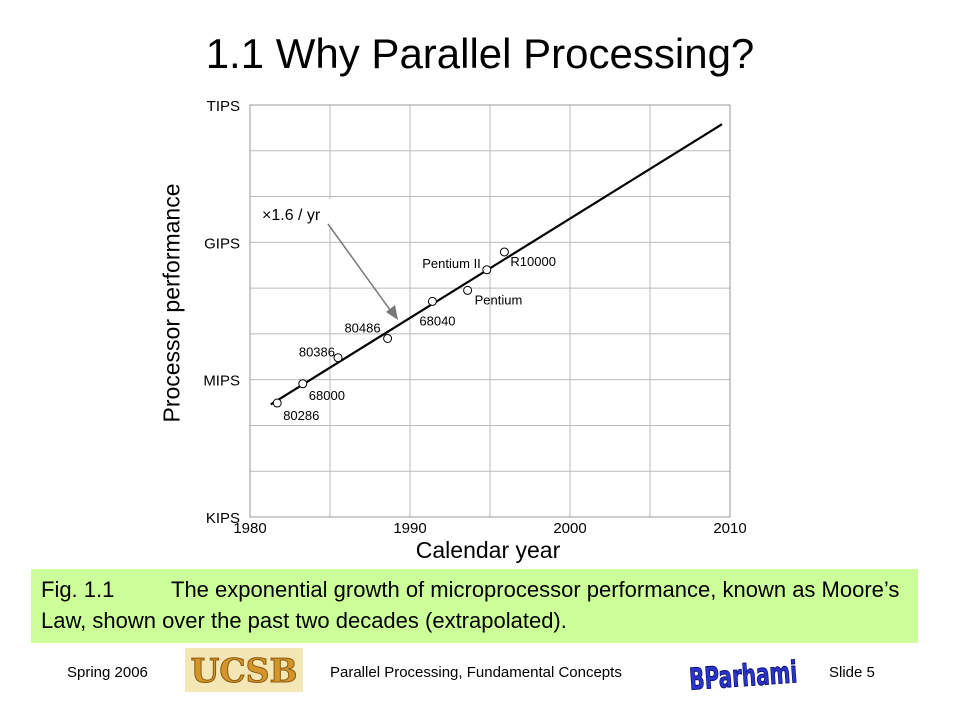 This screenshot has height=720, width=960. What do you see at coordinates (533, 261) in the screenshot?
I see `data-point-label: R10000` at bounding box center [533, 261].